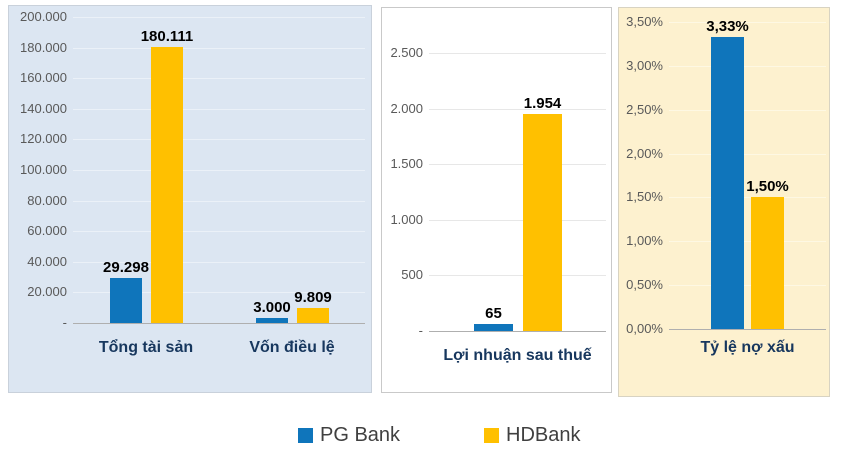  I want to click on value-label: 180.111, so click(167, 36).